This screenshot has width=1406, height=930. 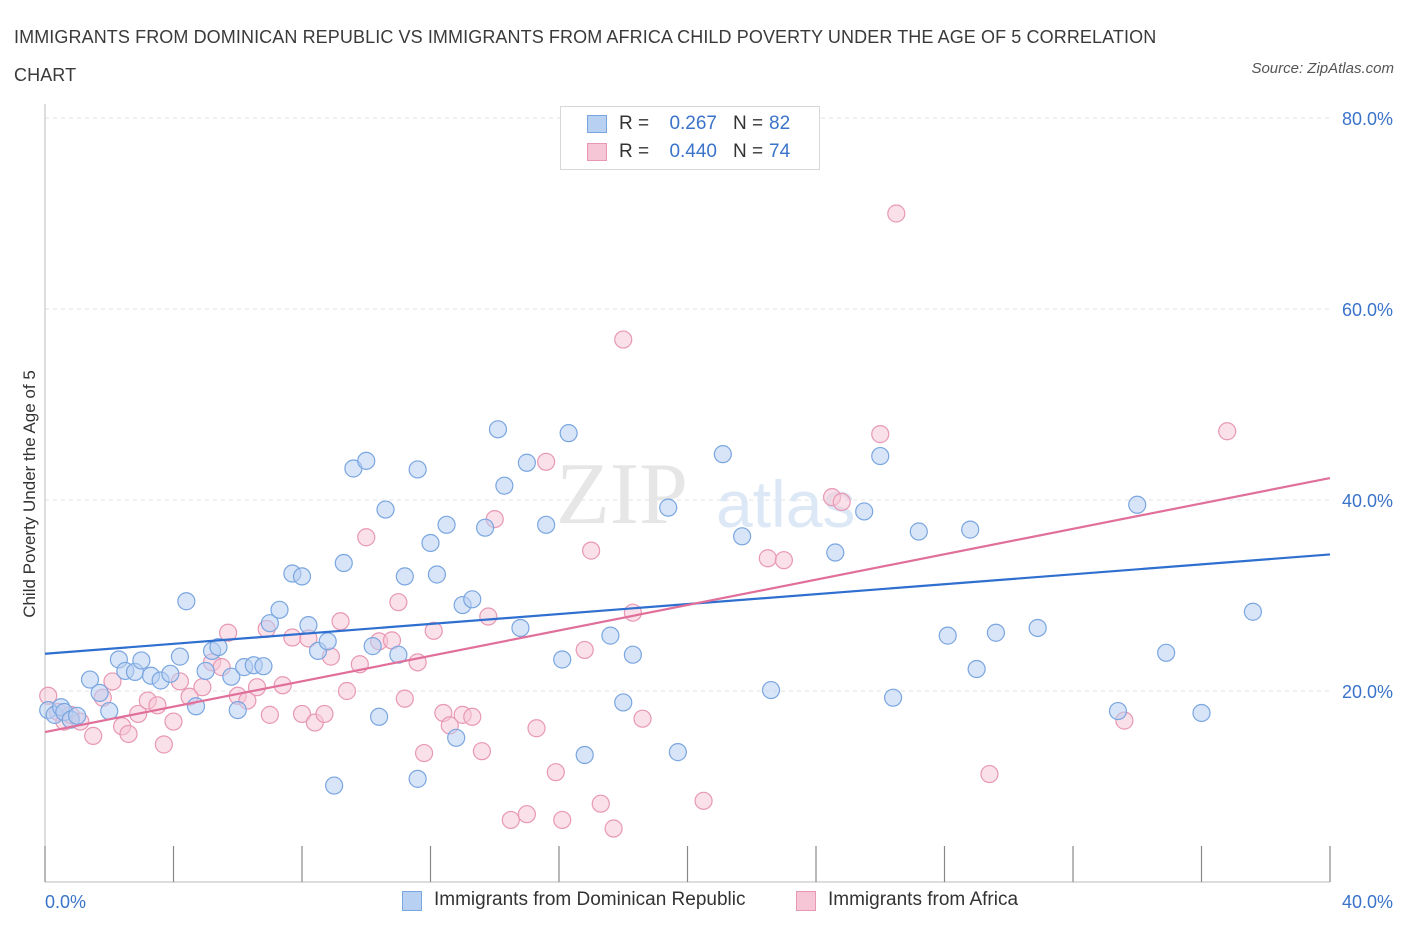 I want to click on y-tick-label: 80.0%, so click(x=1367, y=119).